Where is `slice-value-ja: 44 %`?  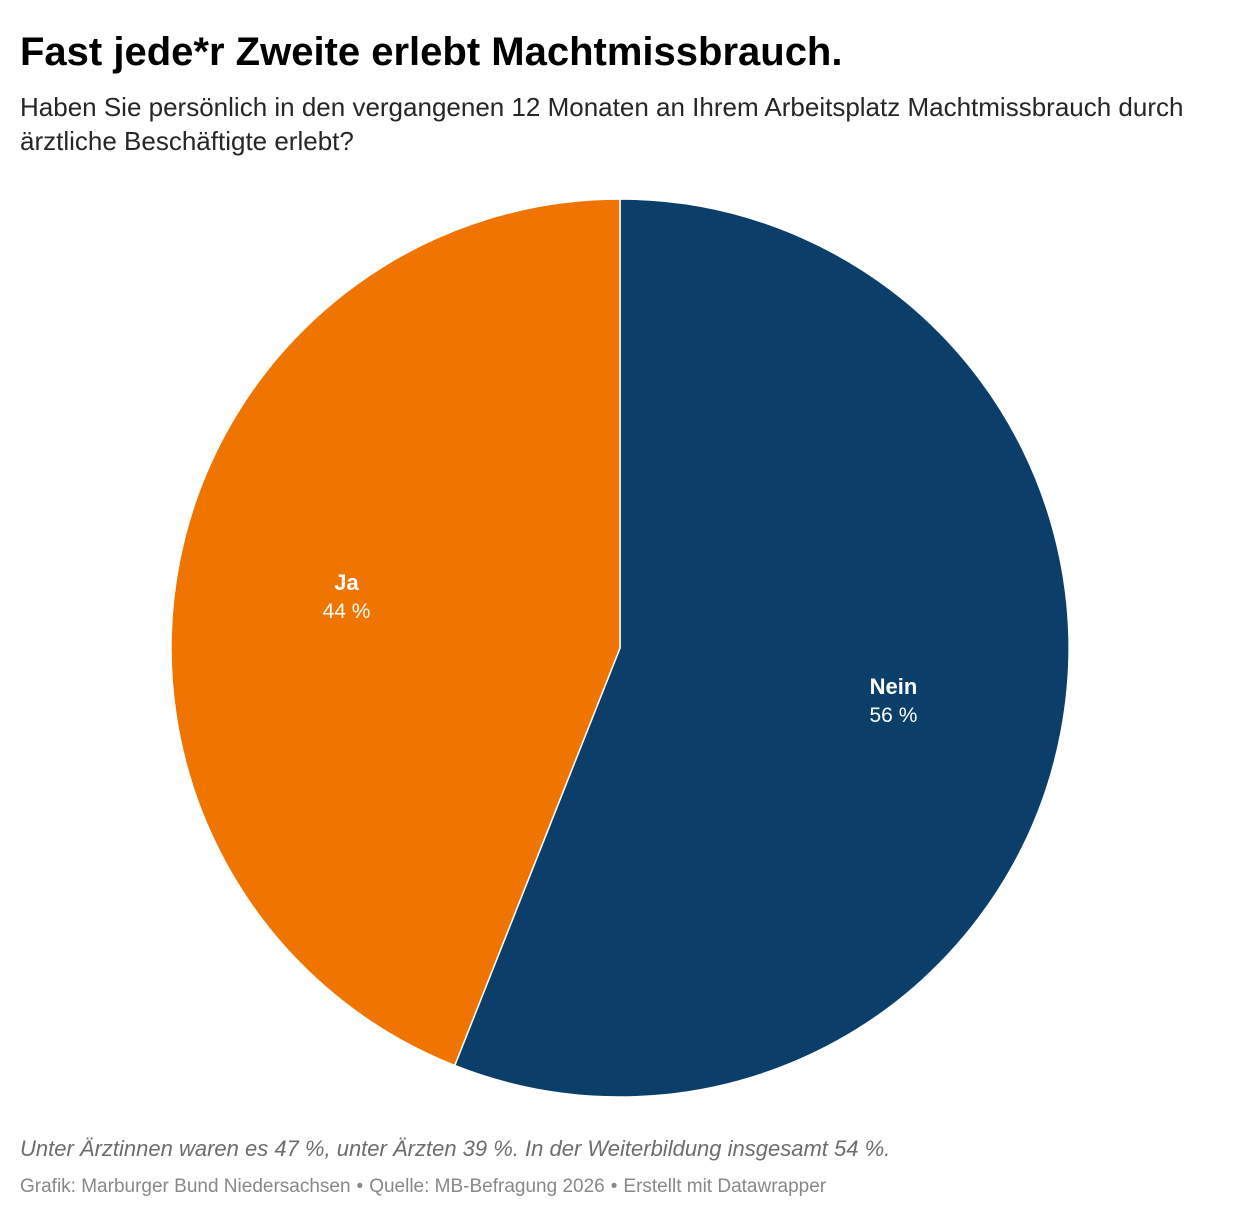
slice-value-ja: 44 % is located at coordinates (347, 611).